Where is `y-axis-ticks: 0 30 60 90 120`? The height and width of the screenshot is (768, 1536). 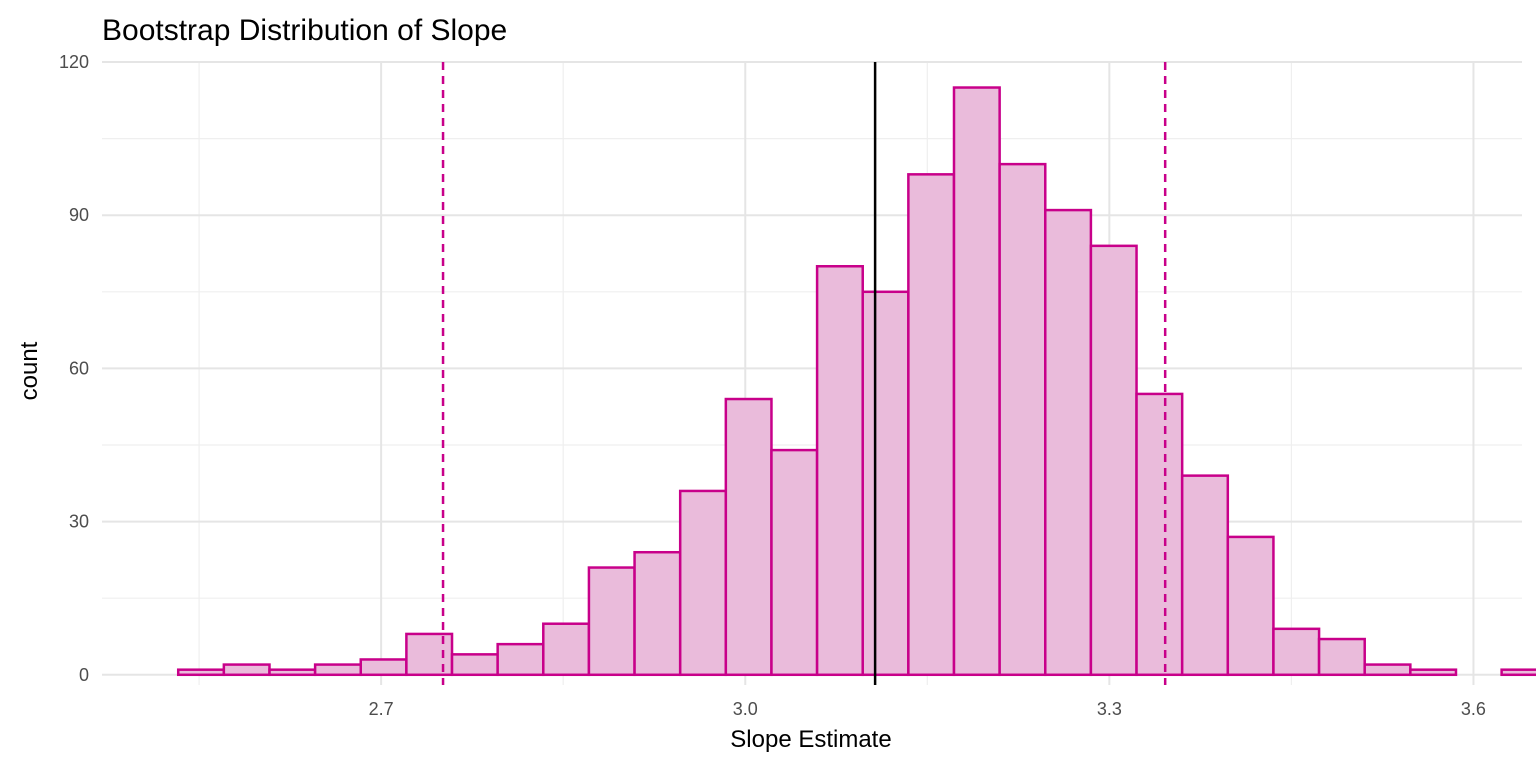
y-axis-ticks: 0 30 60 90 120 is located at coordinates (74, 368).